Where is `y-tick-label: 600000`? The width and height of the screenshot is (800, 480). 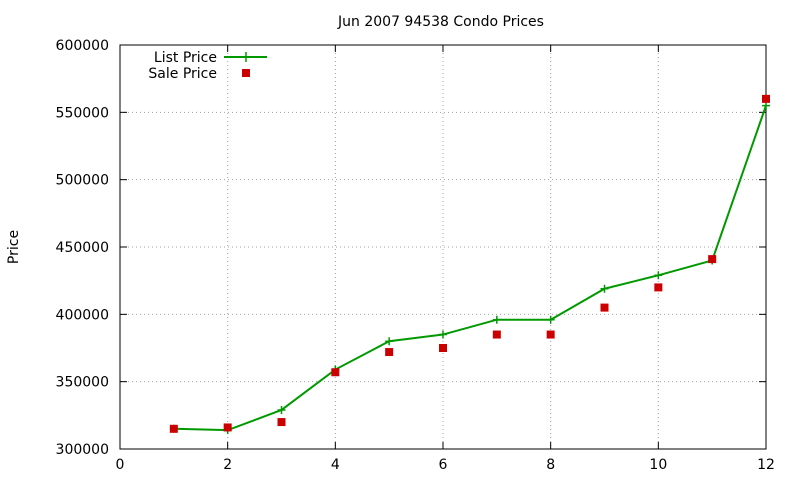
y-tick-label: 600000 is located at coordinates (82, 46).